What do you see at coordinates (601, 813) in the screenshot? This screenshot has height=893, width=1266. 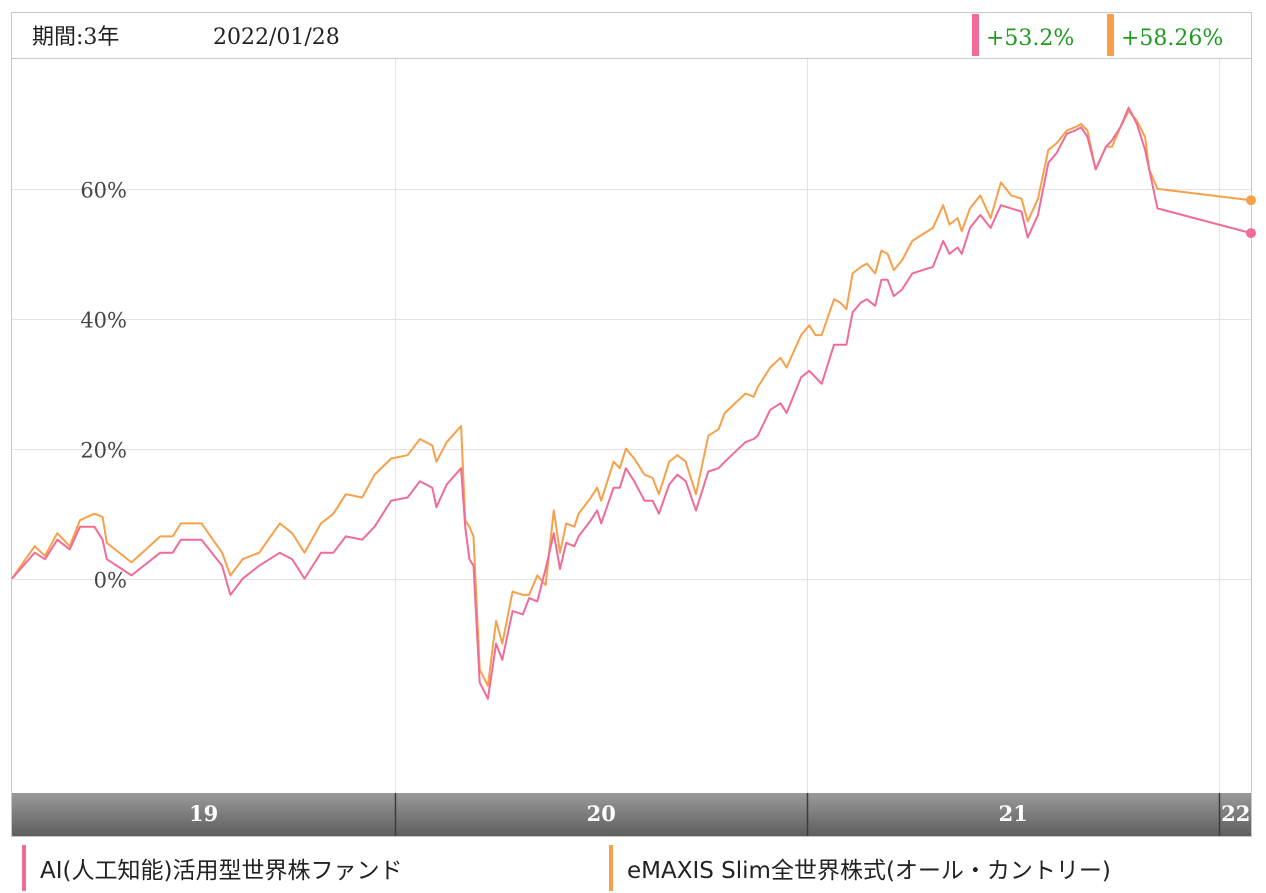 I see `x-tick-label: 20` at bounding box center [601, 813].